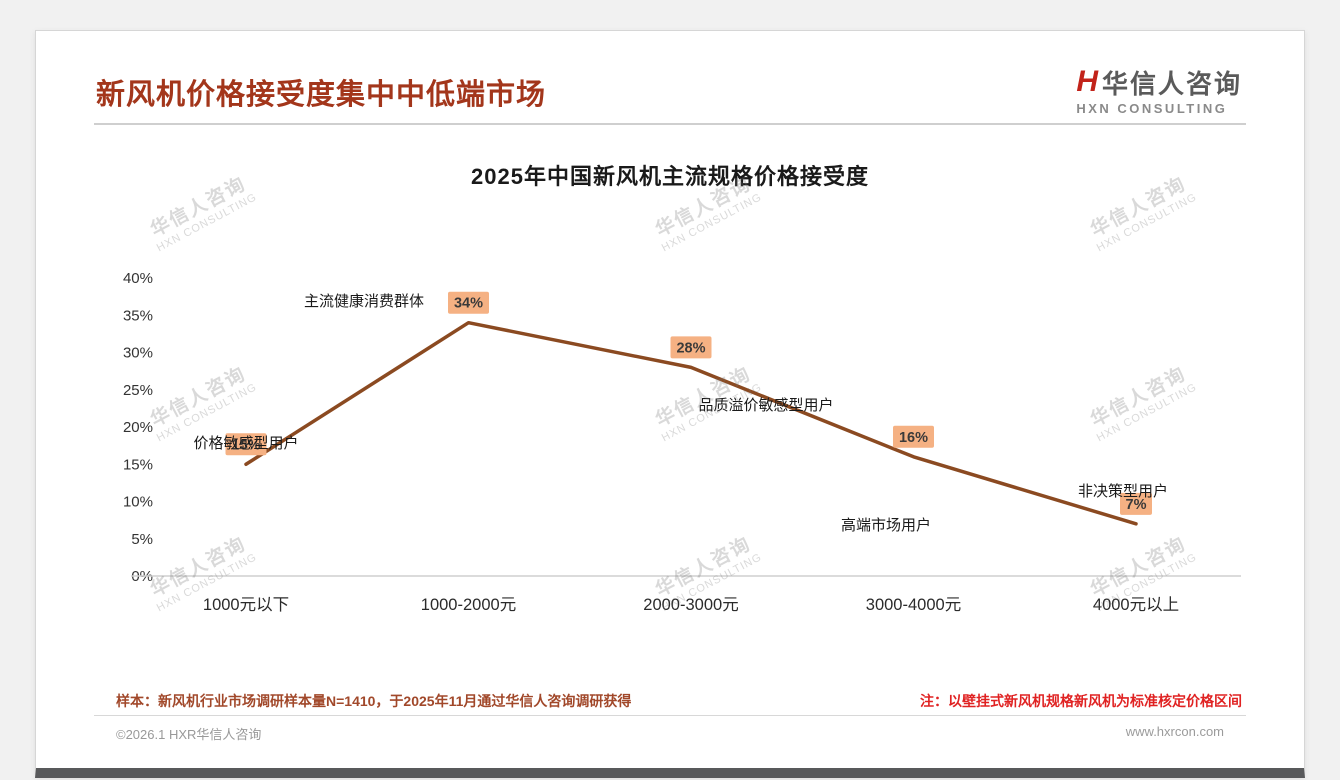  Describe the element at coordinates (1152, 108) in the screenshot. I see `logo-subtitle: HXN CONSULTING` at that location.